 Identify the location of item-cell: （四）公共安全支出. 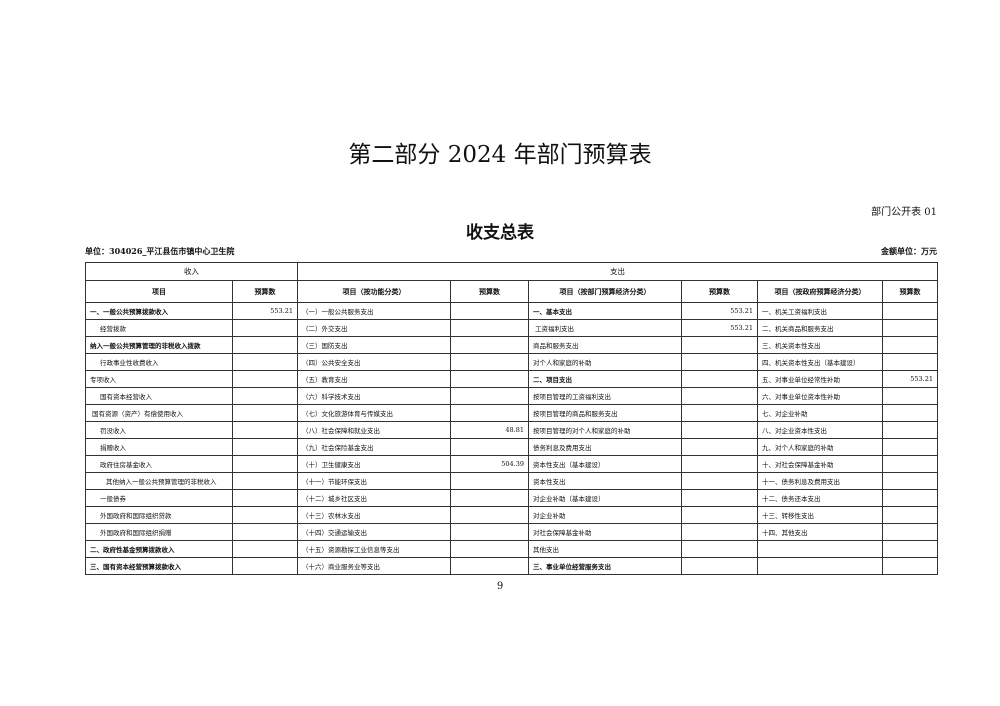
(374, 362).